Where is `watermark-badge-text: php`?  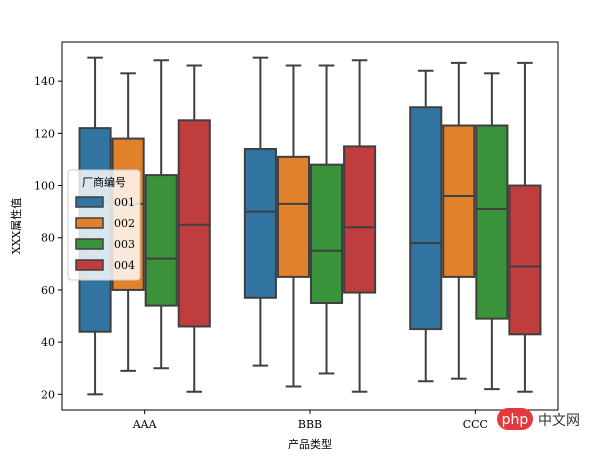 watermark-badge-text: php is located at coordinates (515, 420).